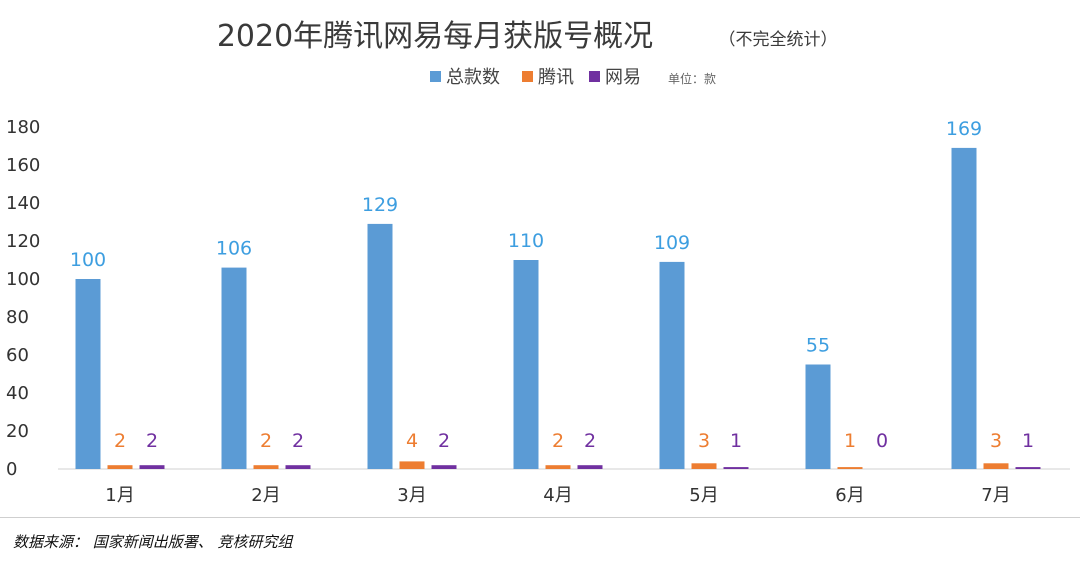 The width and height of the screenshot is (1080, 564). I want to click on bar-总款数-7月, so click(964, 308).